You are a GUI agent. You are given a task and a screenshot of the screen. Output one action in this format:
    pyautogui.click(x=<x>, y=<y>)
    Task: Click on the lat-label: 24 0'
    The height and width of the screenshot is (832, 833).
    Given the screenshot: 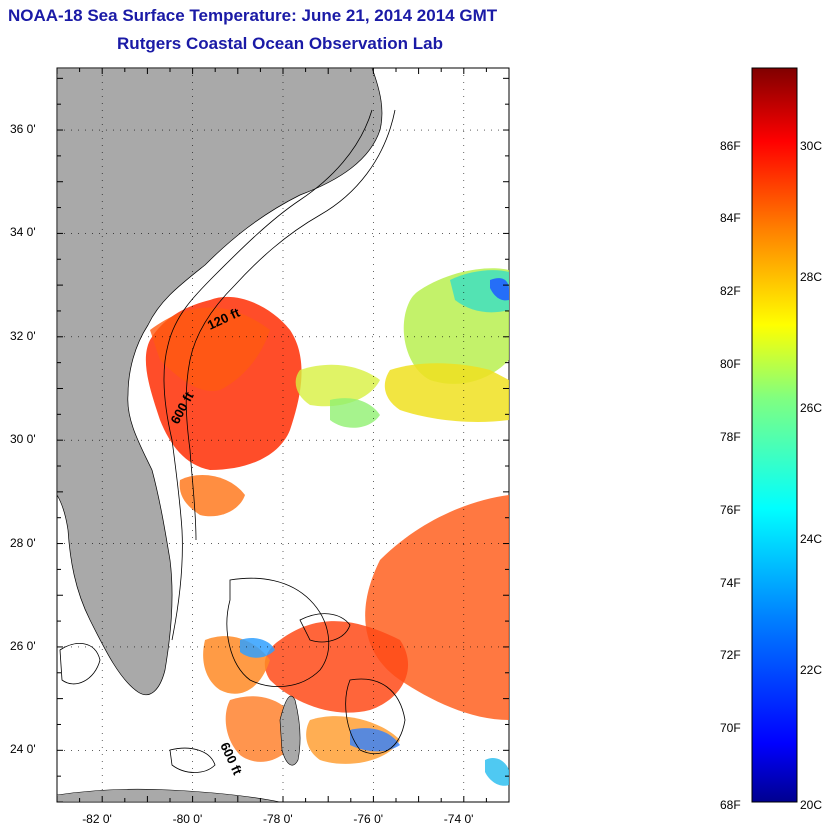 What is the action you would take?
    pyautogui.click(x=23, y=749)
    